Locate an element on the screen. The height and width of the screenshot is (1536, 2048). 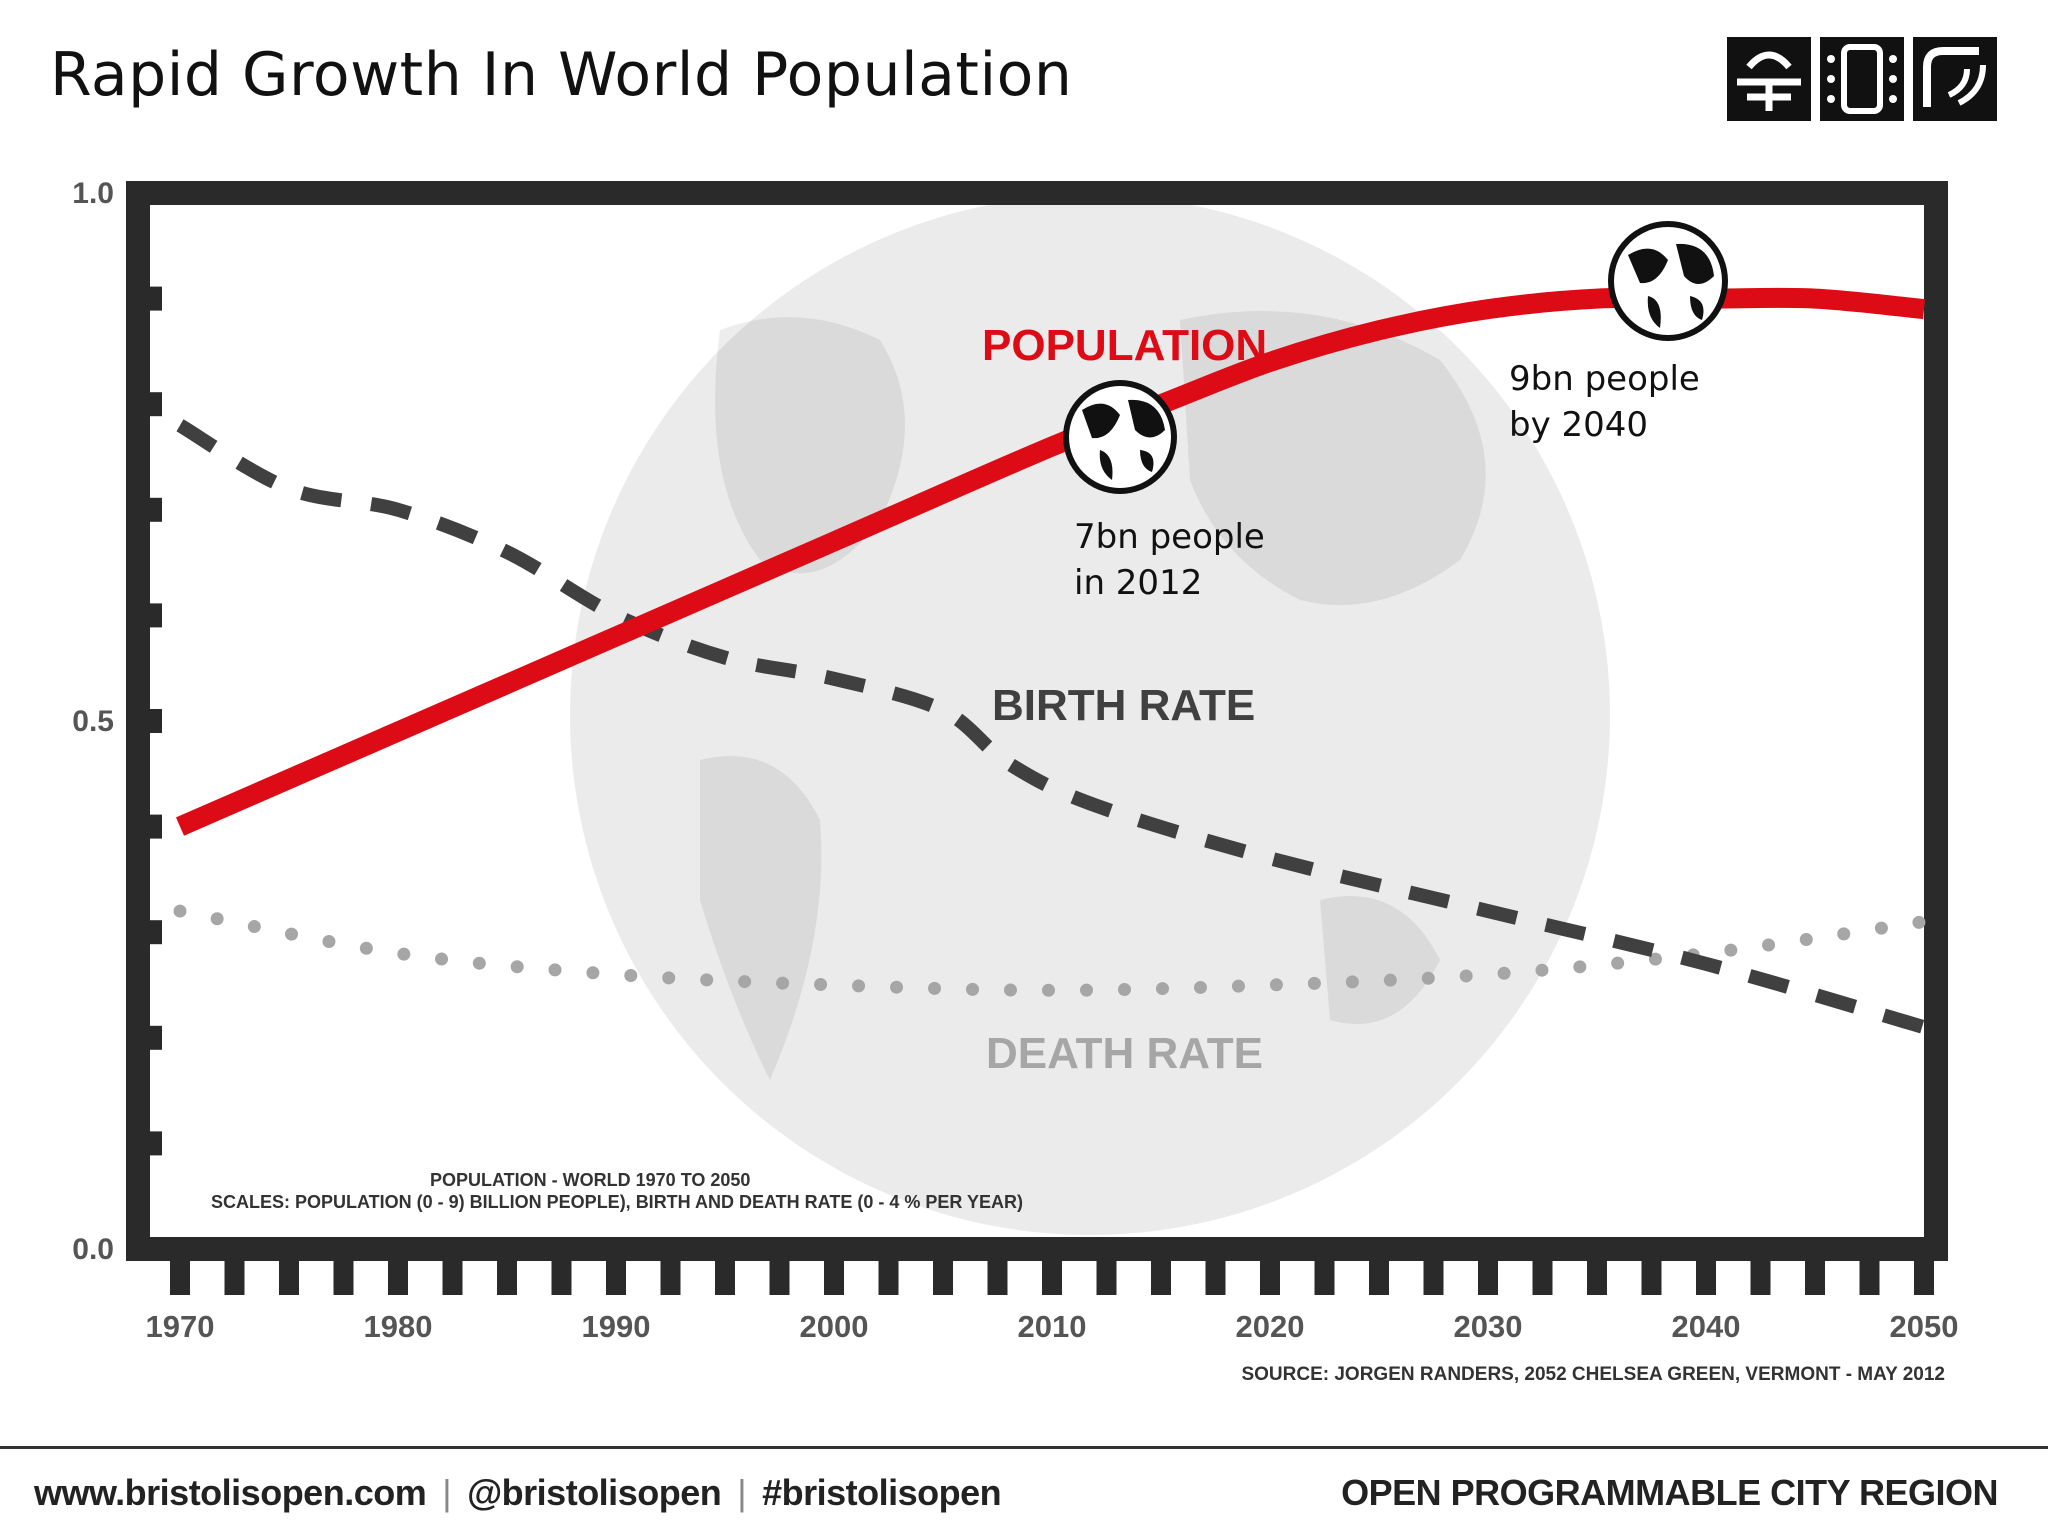
annotation-7bn-line1: 7bn people is located at coordinates (1169, 537).